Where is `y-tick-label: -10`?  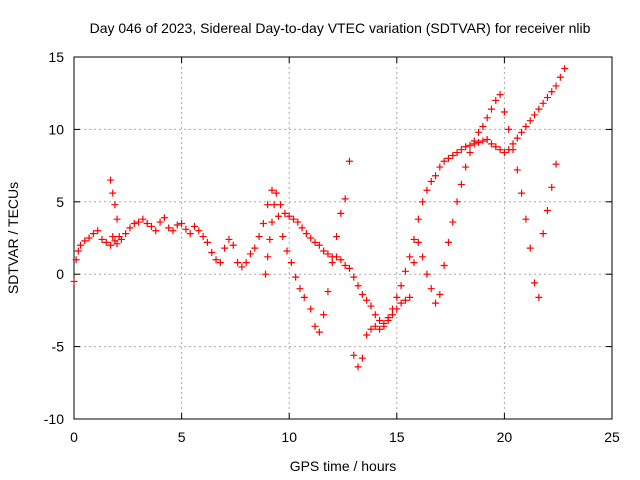 y-tick-label: -10 is located at coordinates (54, 419).